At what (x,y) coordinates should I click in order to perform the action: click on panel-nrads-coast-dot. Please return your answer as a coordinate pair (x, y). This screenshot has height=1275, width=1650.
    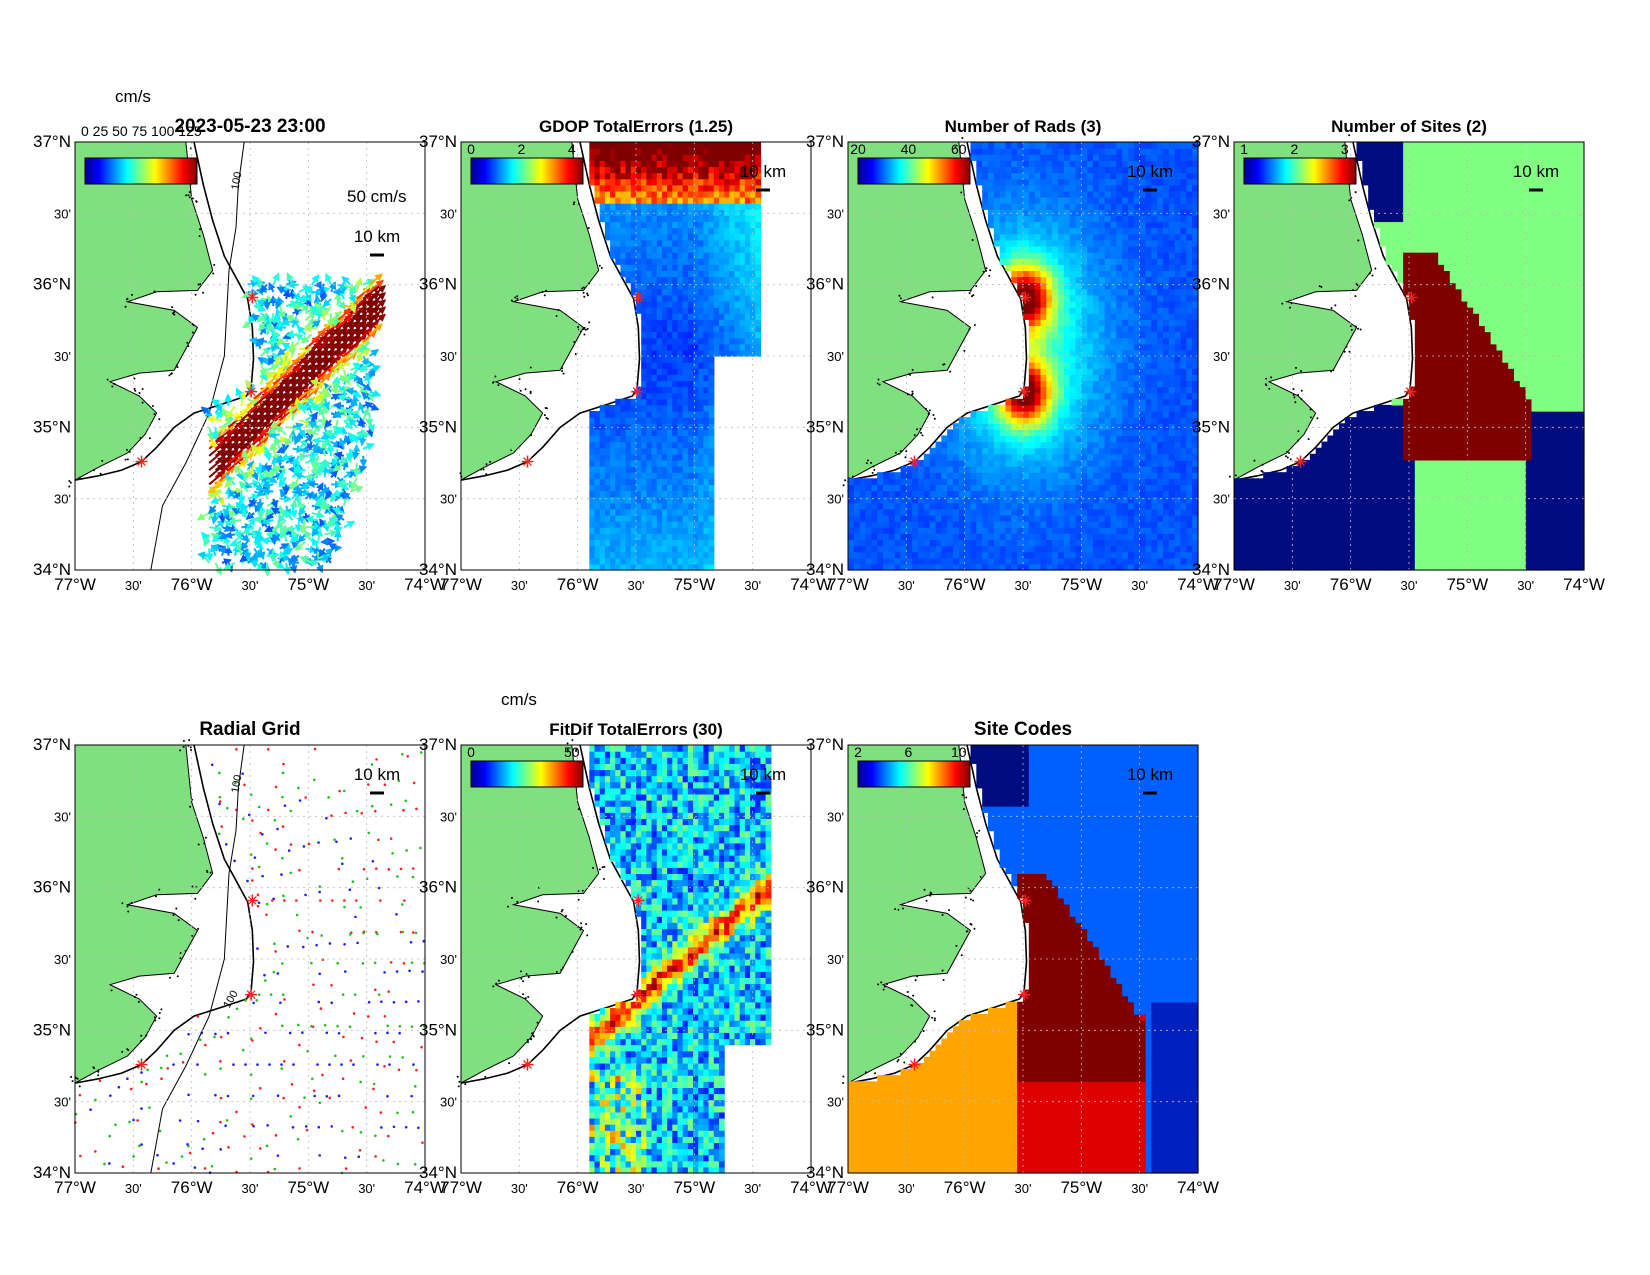
    Looking at the image, I should click on (914, 435).